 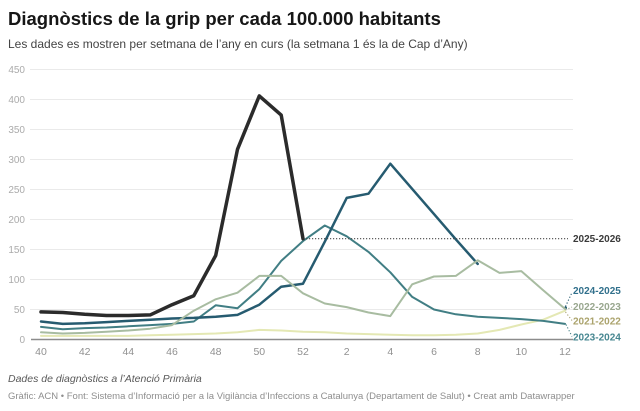 What do you see at coordinates (521, 352) in the screenshot?
I see `svg-text: 10` at bounding box center [521, 352].